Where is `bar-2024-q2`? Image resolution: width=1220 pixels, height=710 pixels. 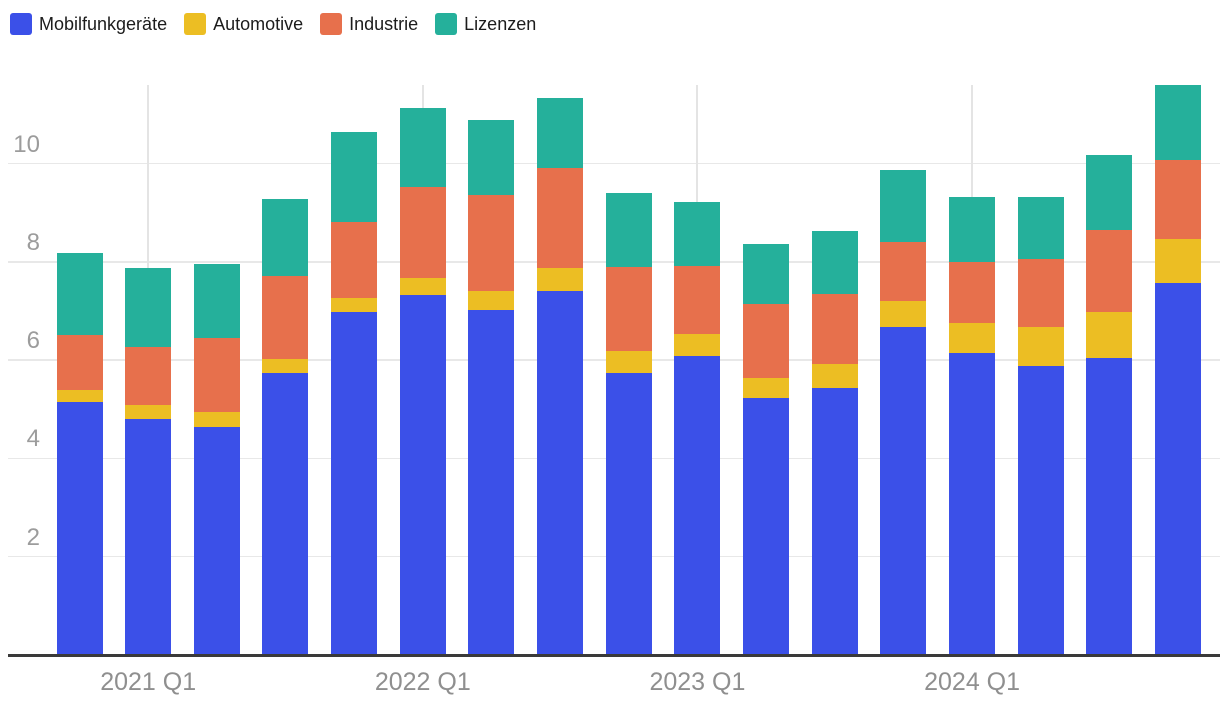
bar-2024-q2 is located at coordinates (1040, 425).